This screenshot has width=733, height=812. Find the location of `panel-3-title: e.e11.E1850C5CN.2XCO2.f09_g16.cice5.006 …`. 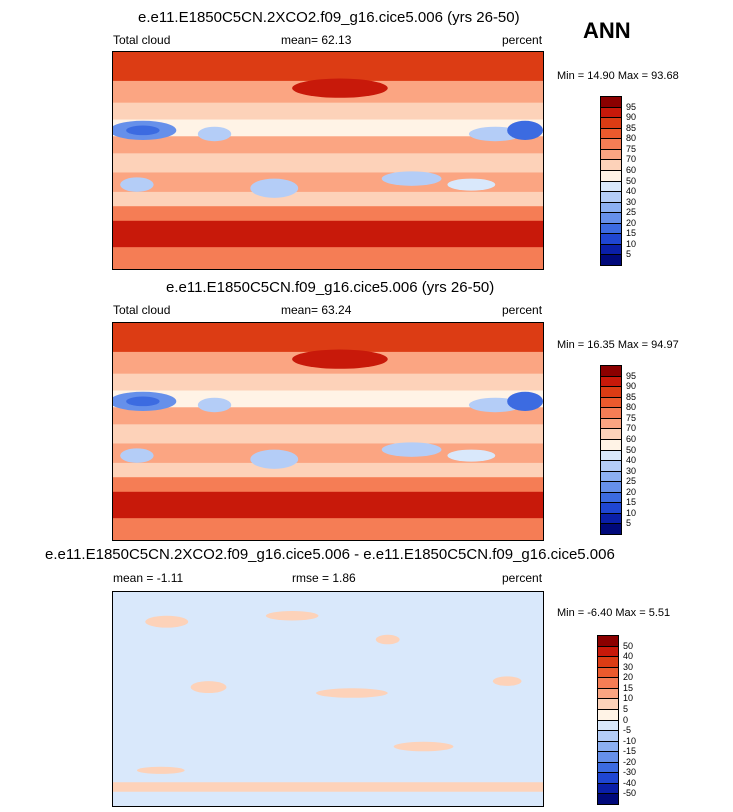

panel-3-title: e.e11.E1850C5CN.2XCO2.f09_g16.cice5.006 … is located at coordinates (330, 554).